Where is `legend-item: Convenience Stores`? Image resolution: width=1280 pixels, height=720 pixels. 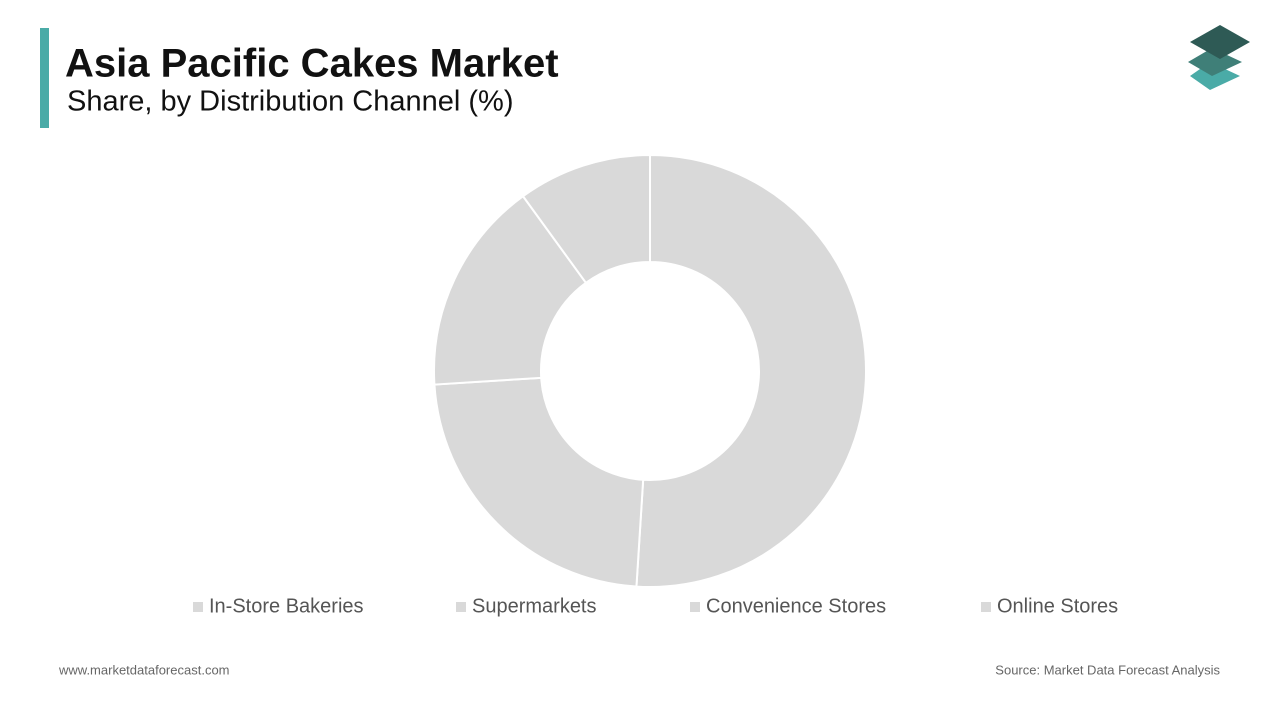 legend-item: Convenience Stores is located at coordinates (788, 606).